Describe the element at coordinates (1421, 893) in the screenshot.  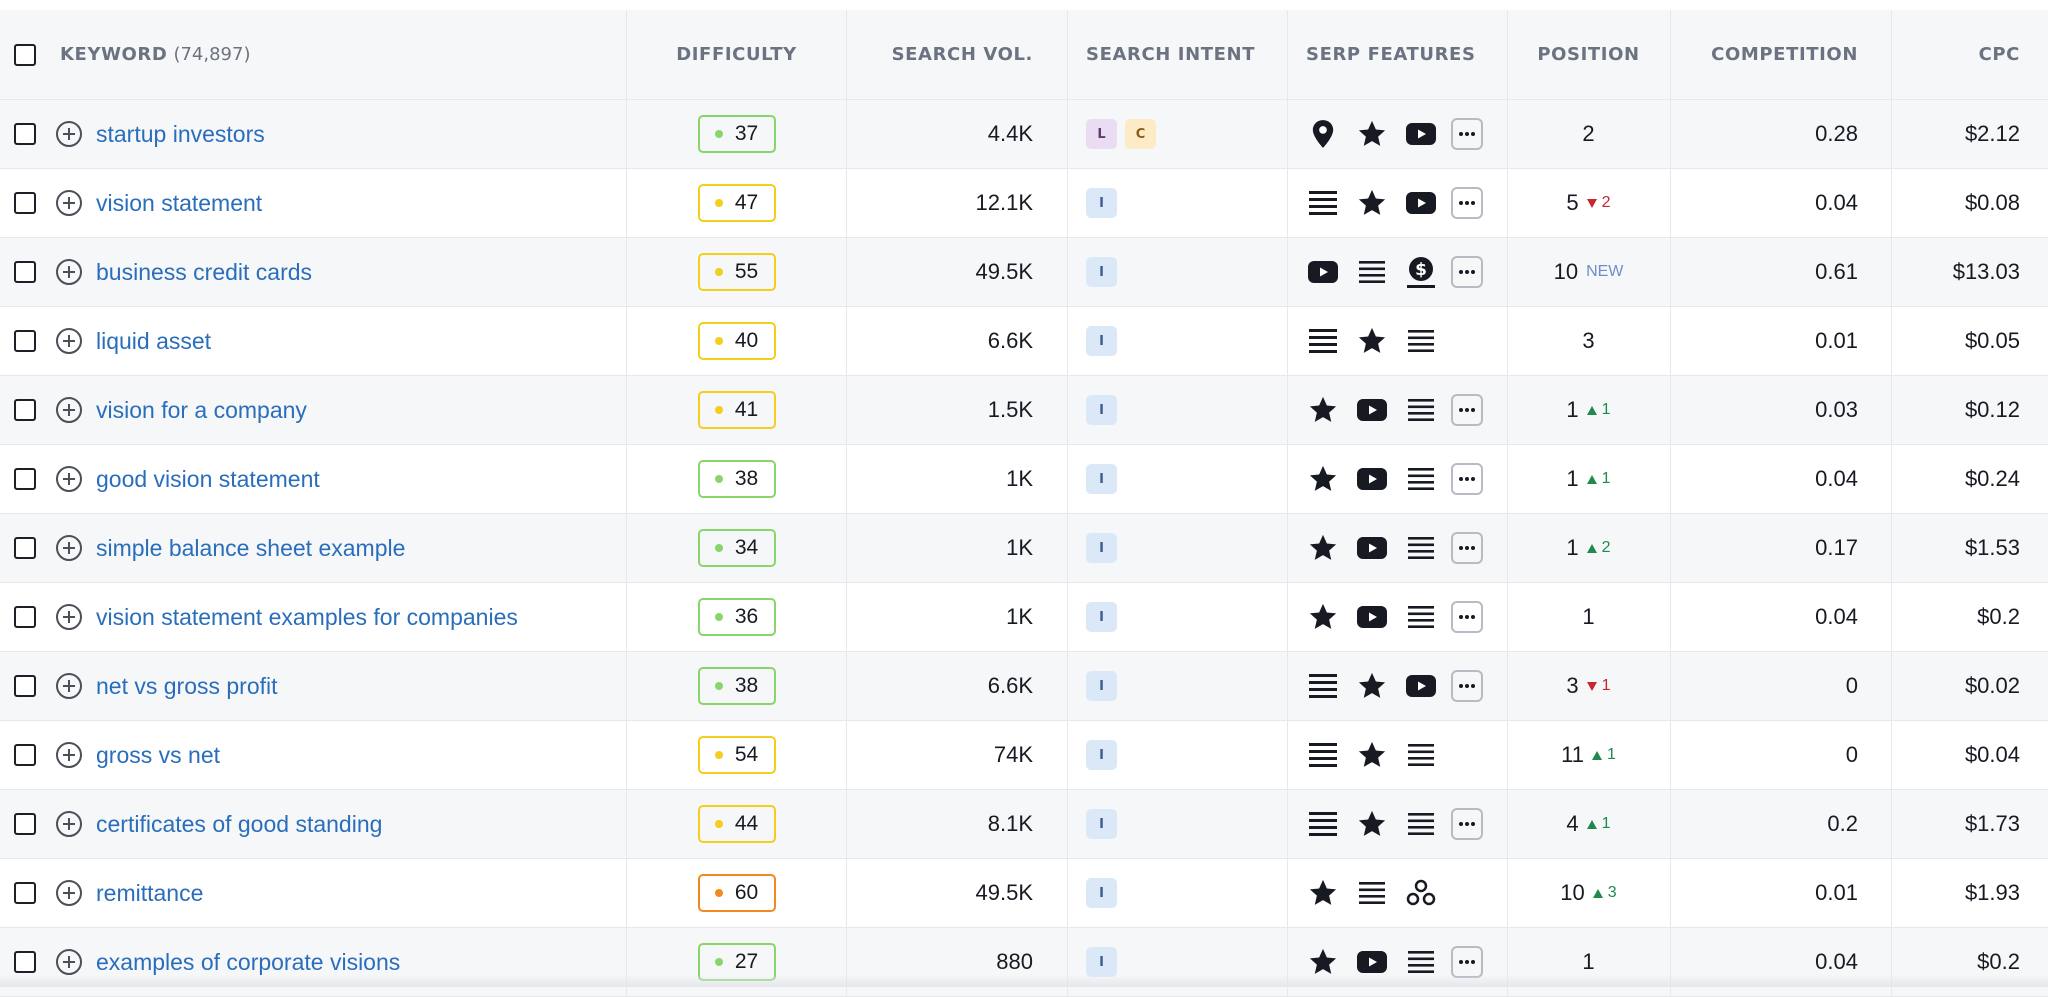
I see `carousel-icon` at that location.